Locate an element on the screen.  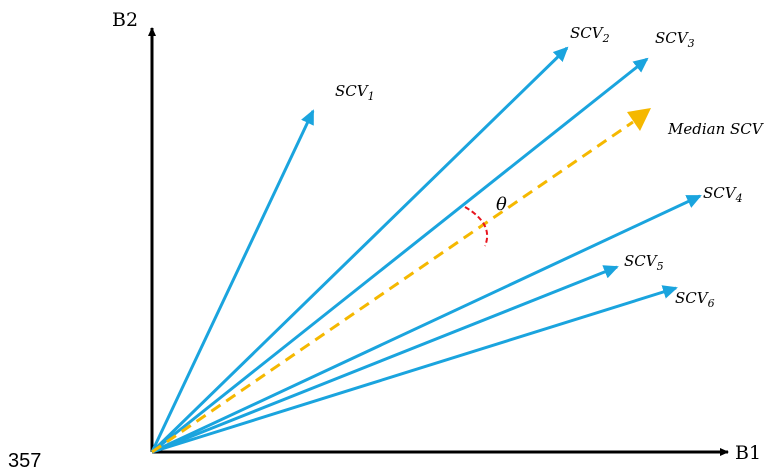
scv-label-6: SCV6 is located at coordinates (695, 299).